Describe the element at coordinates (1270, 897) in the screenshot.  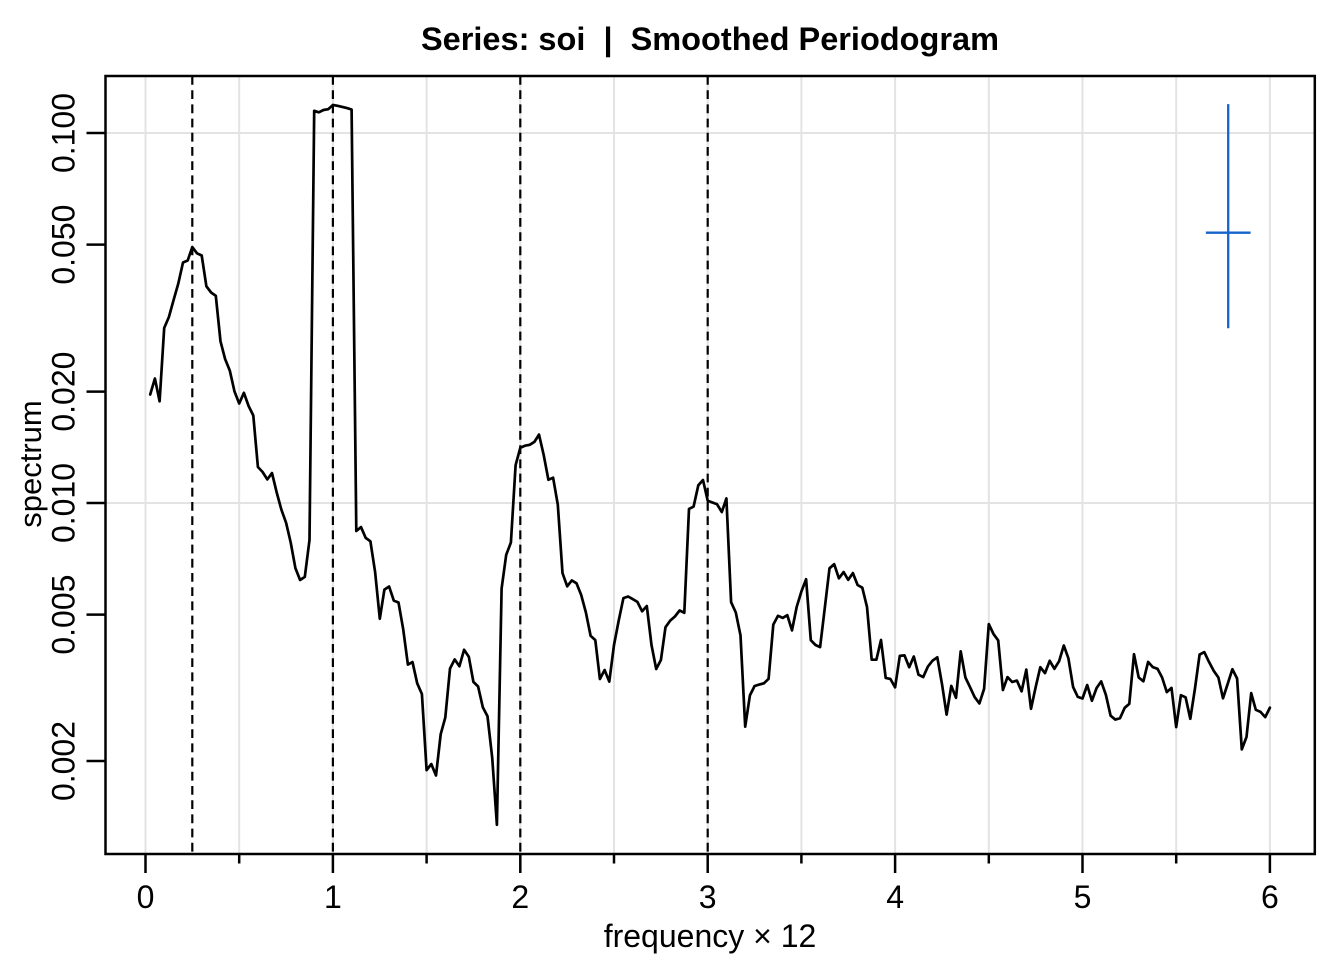
I see `svg-text: 6` at that location.